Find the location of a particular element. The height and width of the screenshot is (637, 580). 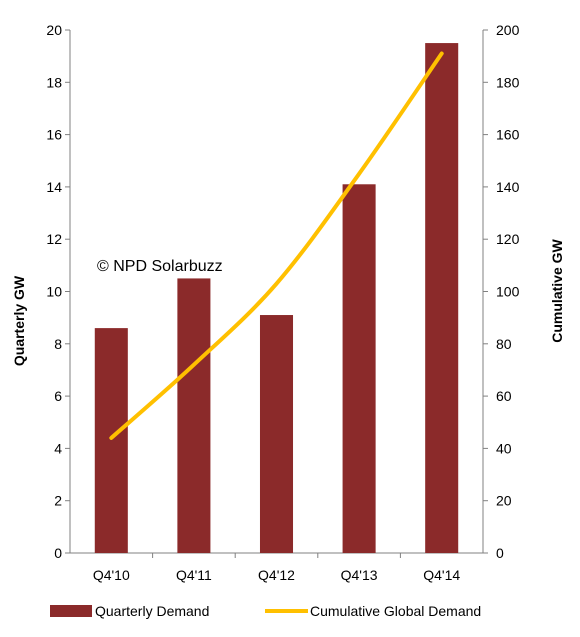

y-axis-title-right: Cumulative GW is located at coordinates (557, 290).